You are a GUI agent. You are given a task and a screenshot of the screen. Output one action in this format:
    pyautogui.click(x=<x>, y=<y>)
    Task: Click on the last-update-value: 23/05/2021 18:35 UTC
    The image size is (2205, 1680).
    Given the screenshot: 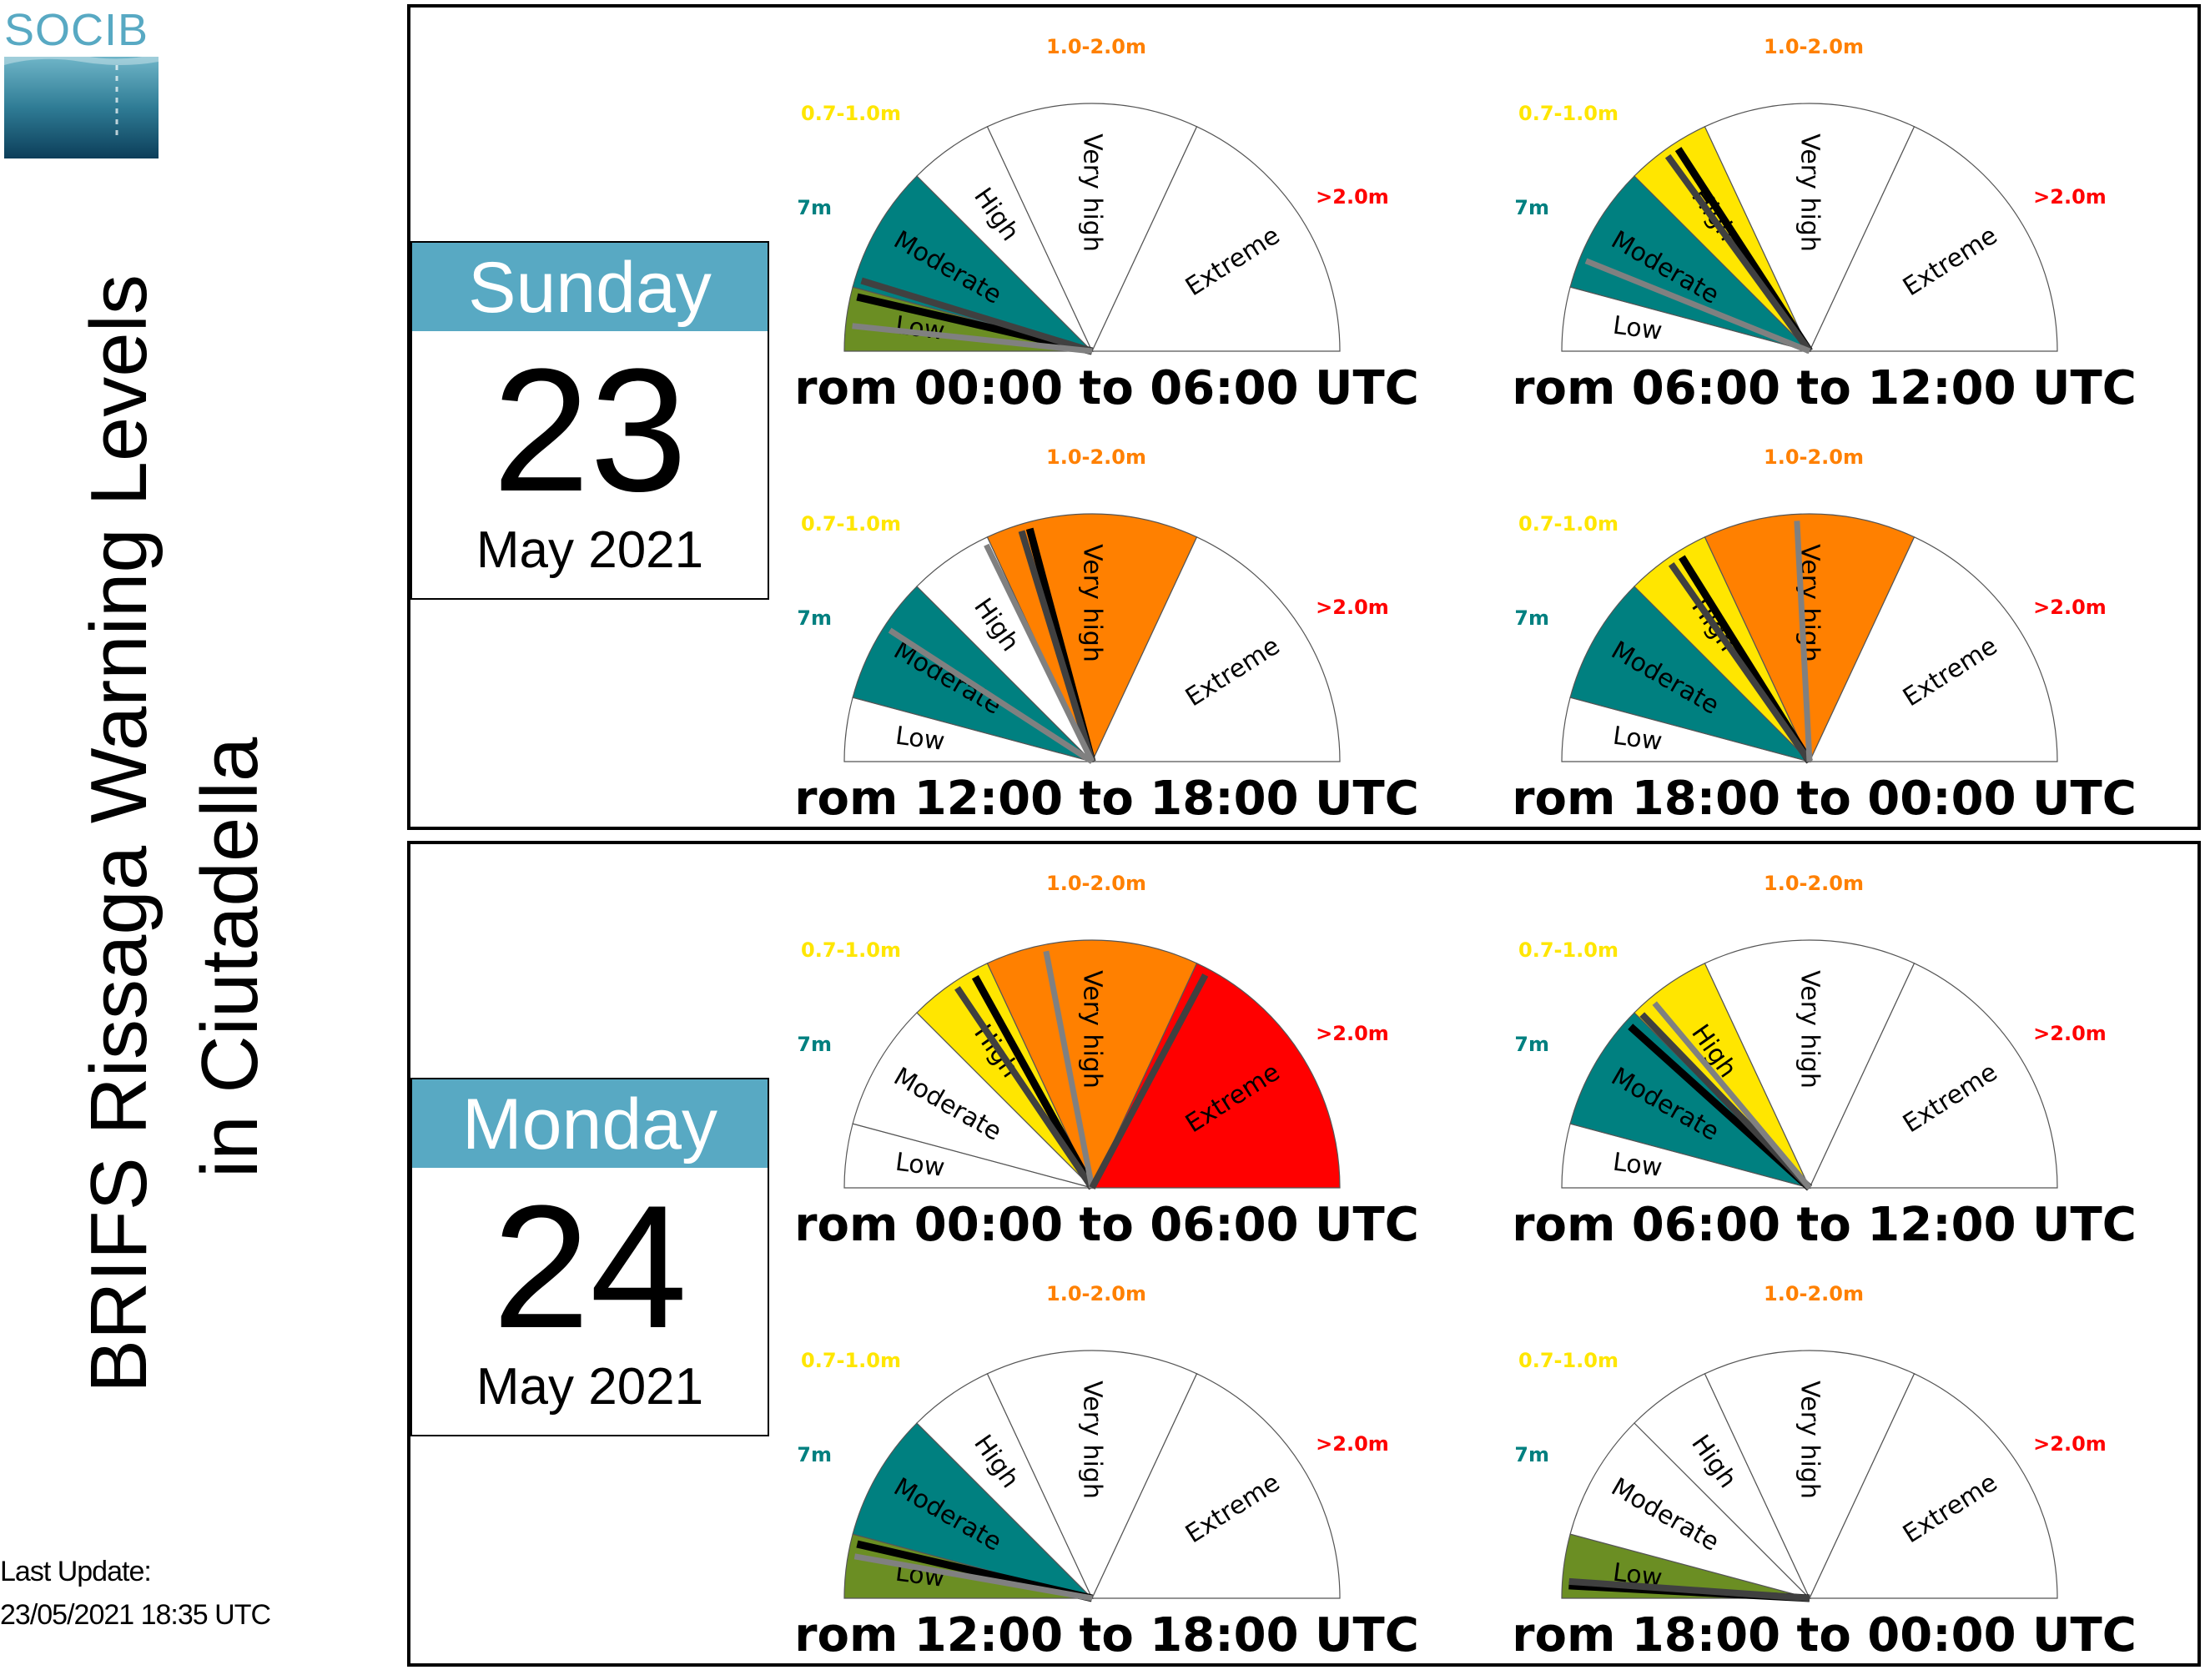 What is the action you would take?
    pyautogui.click(x=135, y=1615)
    